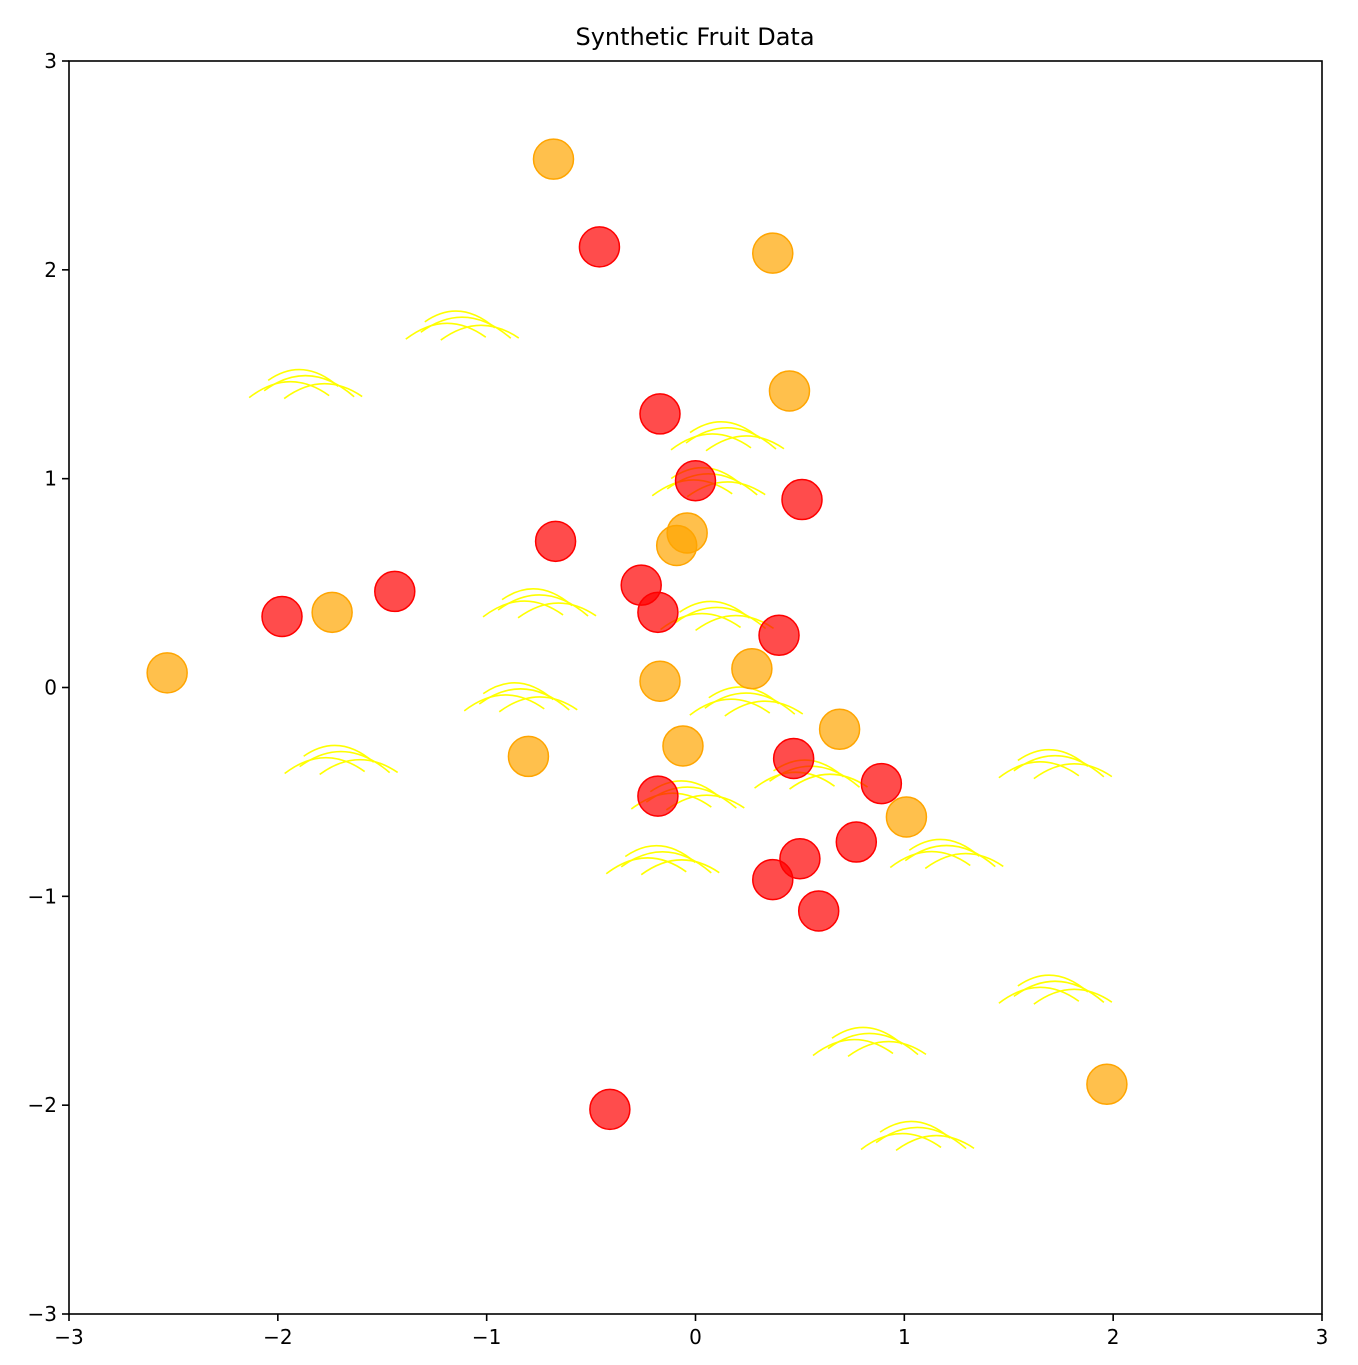 This screenshot has height=1365, width=1358. What do you see at coordinates (486, 1337) in the screenshot?
I see `x-tick-label: −1` at bounding box center [486, 1337].